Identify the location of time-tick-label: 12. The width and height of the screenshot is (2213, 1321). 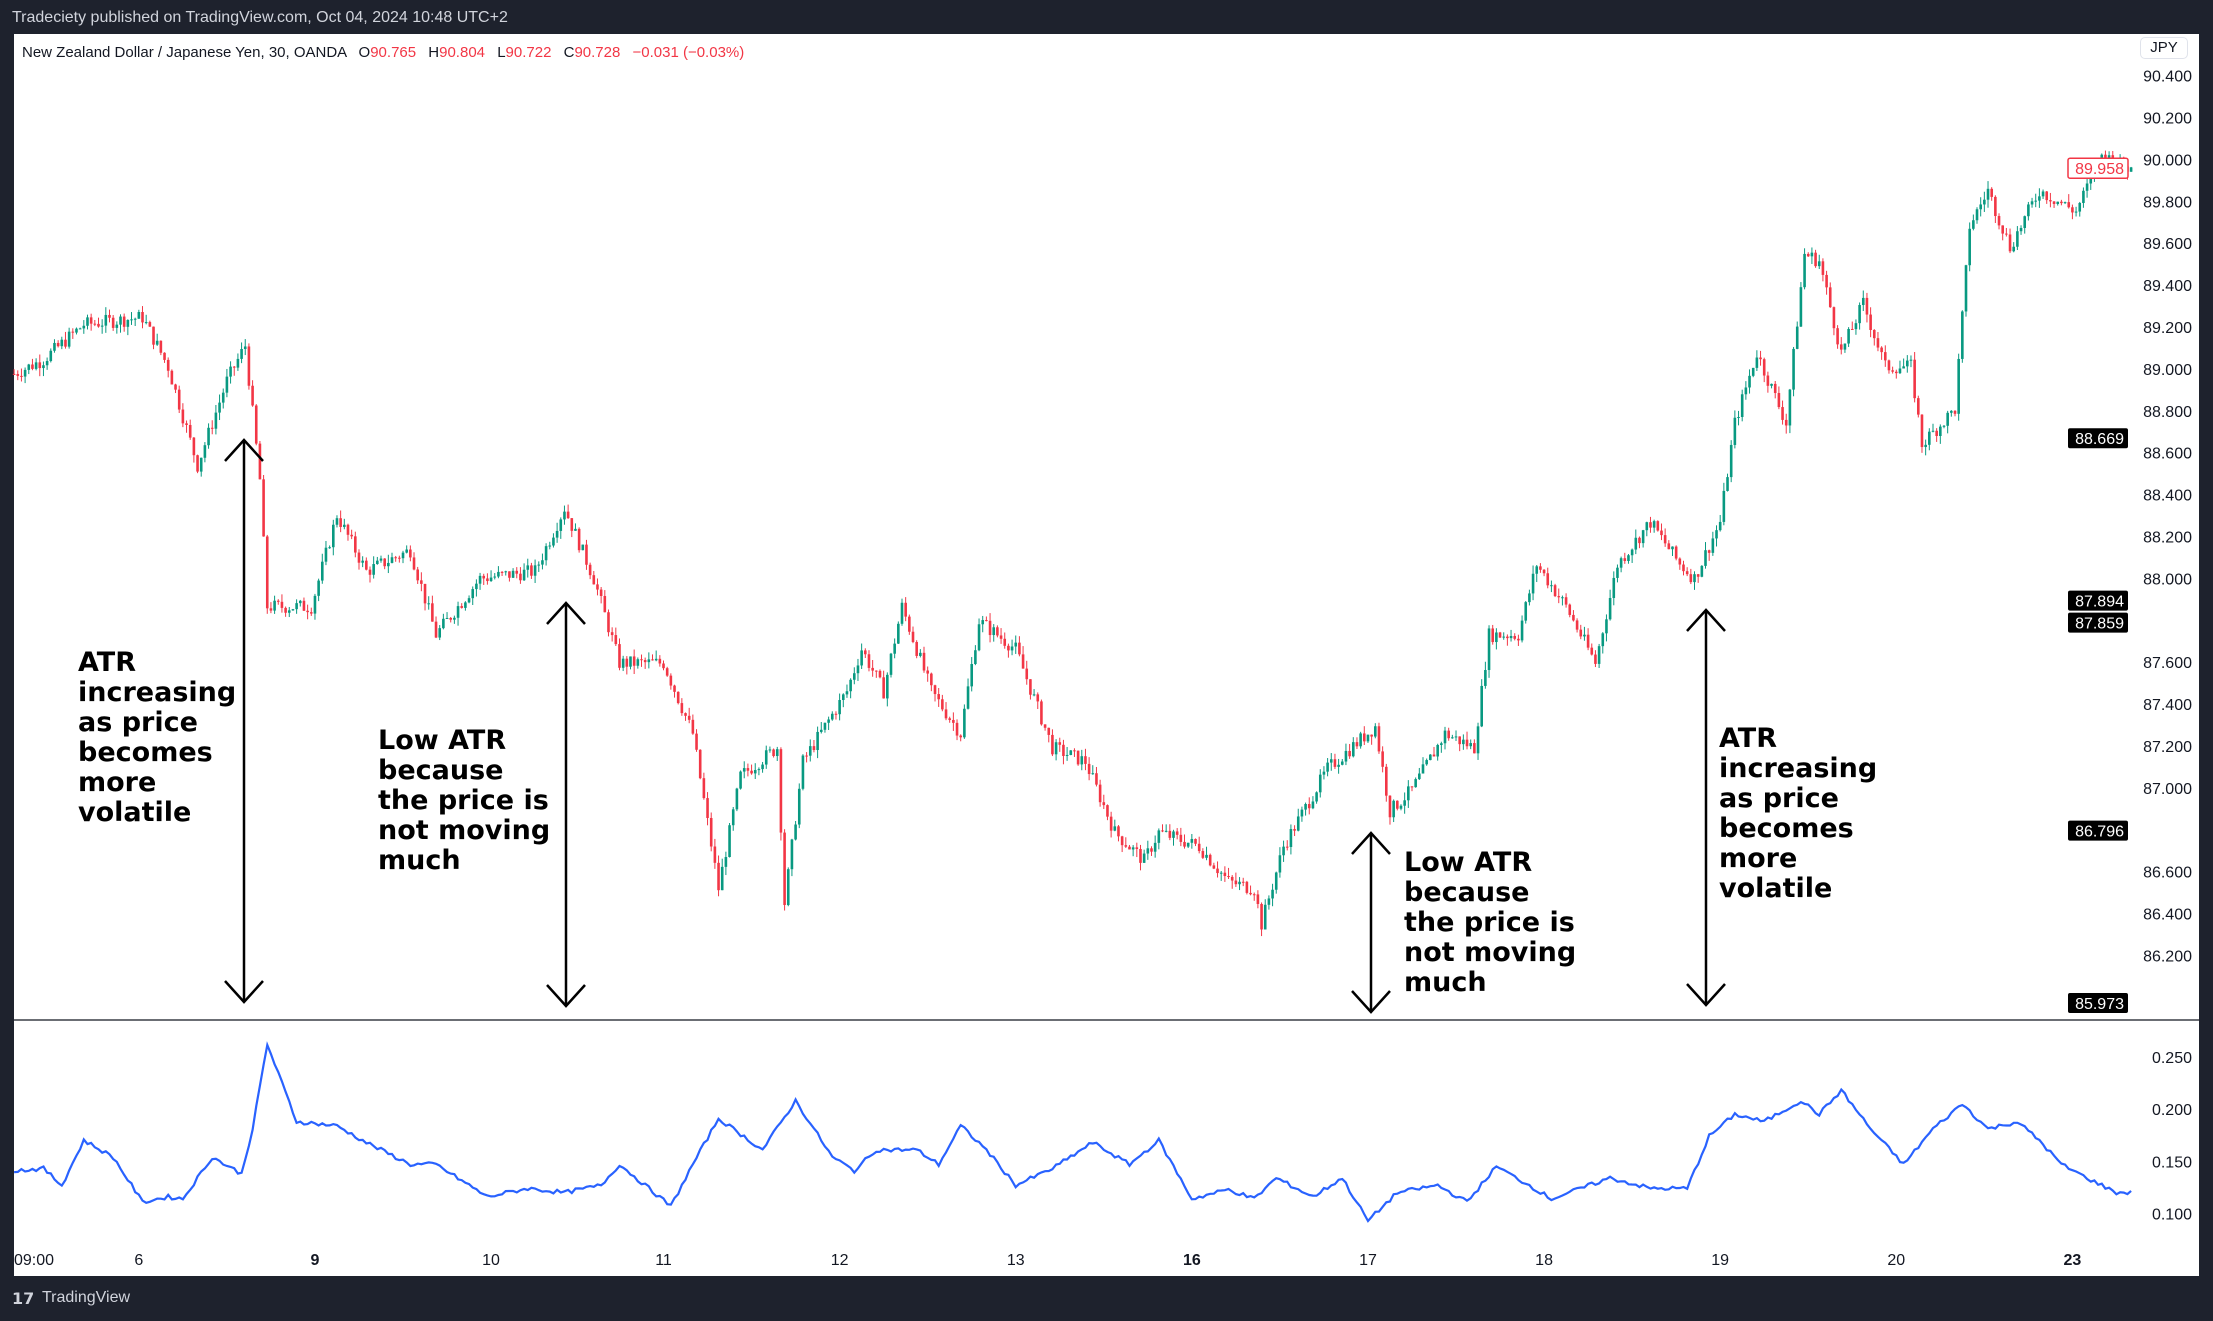
(840, 1260).